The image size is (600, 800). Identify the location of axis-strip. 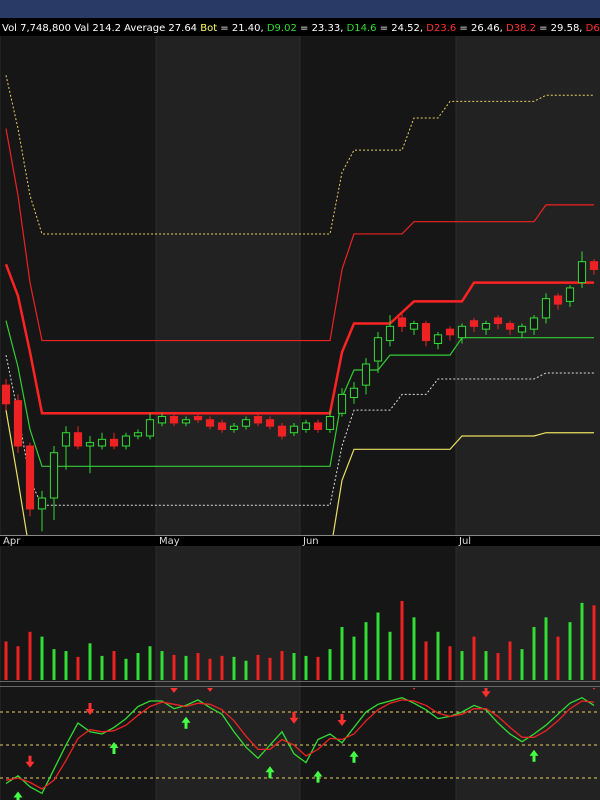
(300, 541).